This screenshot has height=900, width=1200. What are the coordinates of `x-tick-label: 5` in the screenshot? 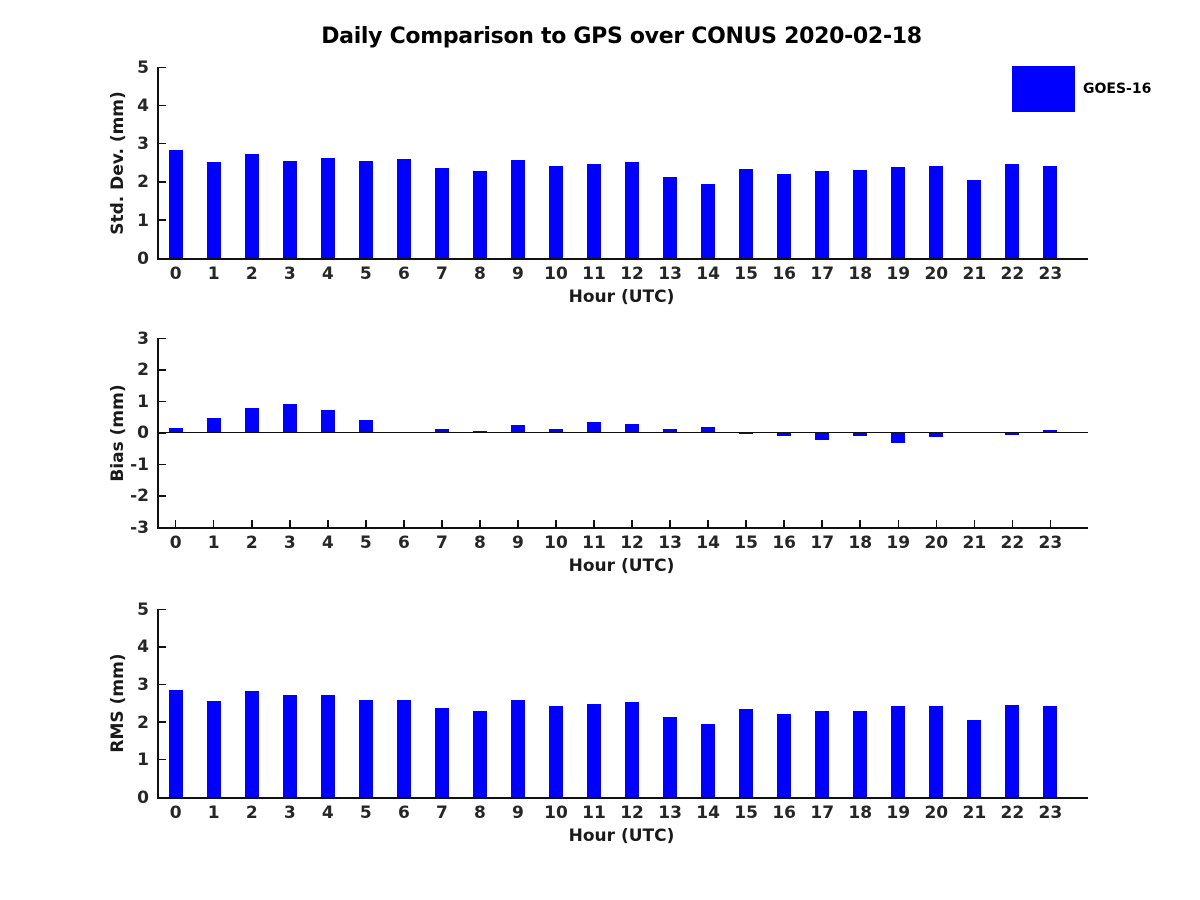 It's located at (365, 274).